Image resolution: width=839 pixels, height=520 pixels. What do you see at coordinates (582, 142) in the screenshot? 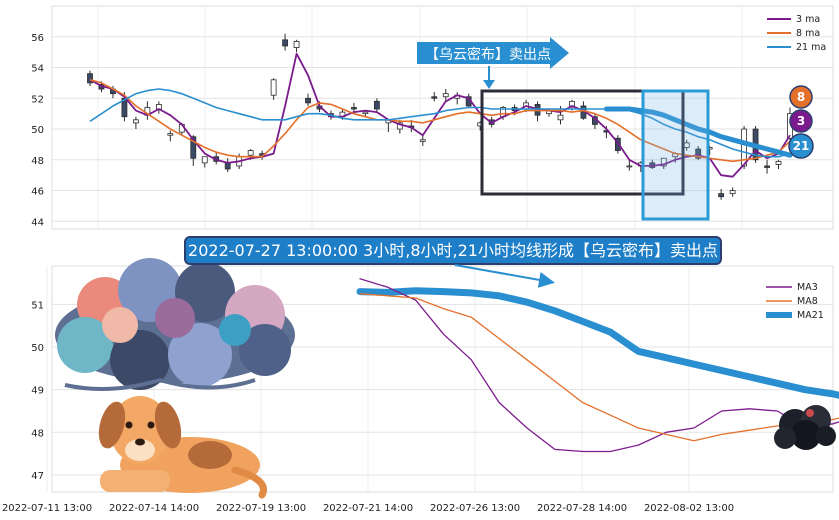
I see `signal-box-dark` at bounding box center [582, 142].